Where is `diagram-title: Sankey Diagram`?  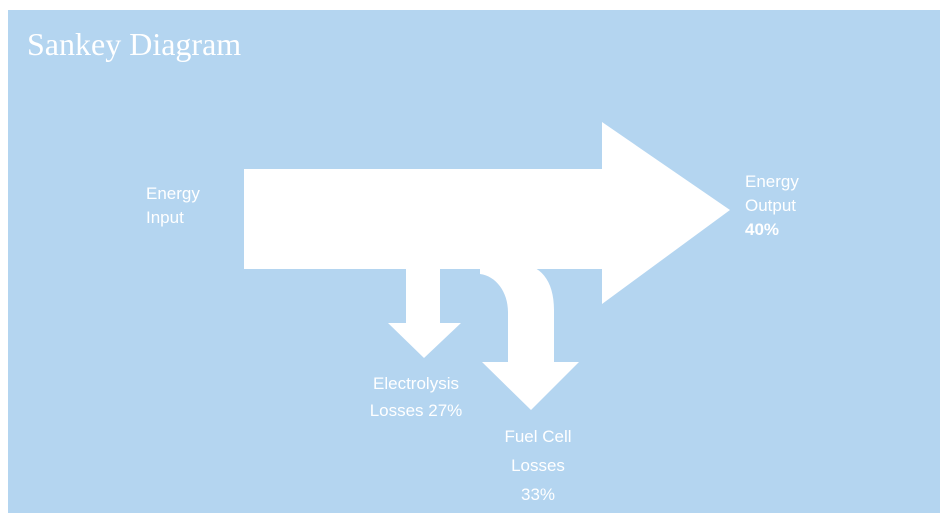
diagram-title: Sankey Diagram is located at coordinates (134, 44).